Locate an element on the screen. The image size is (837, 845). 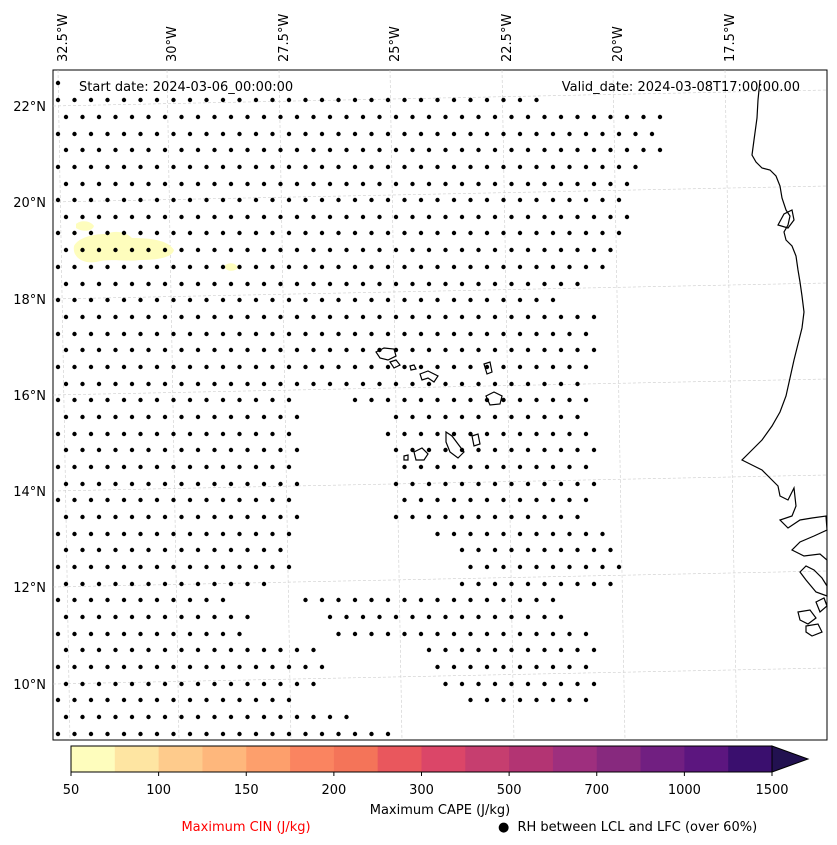
island-santo-antao is located at coordinates (386, 354).